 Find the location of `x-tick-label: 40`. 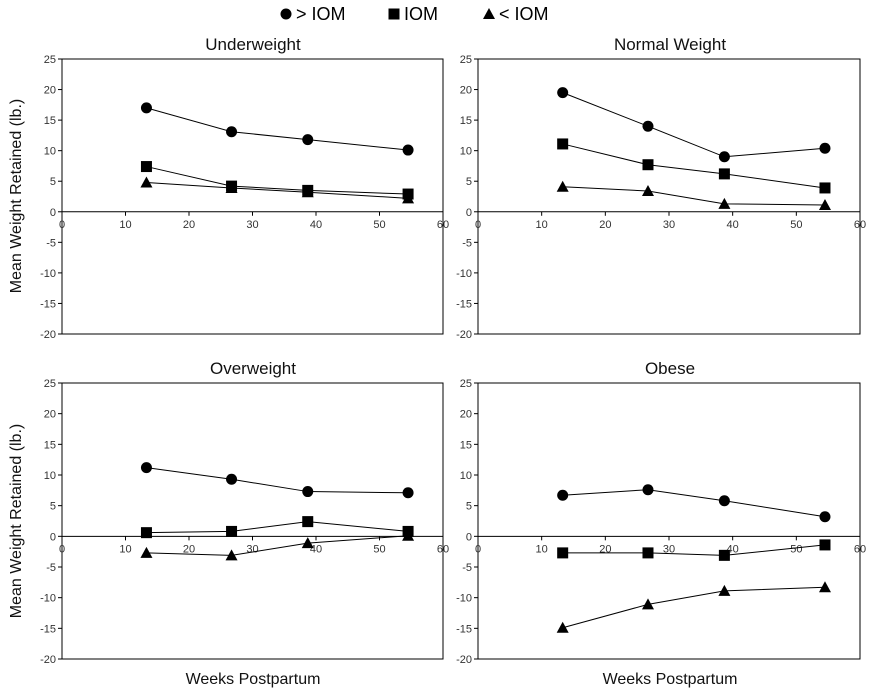

x-tick-label: 40 is located at coordinates (316, 225).